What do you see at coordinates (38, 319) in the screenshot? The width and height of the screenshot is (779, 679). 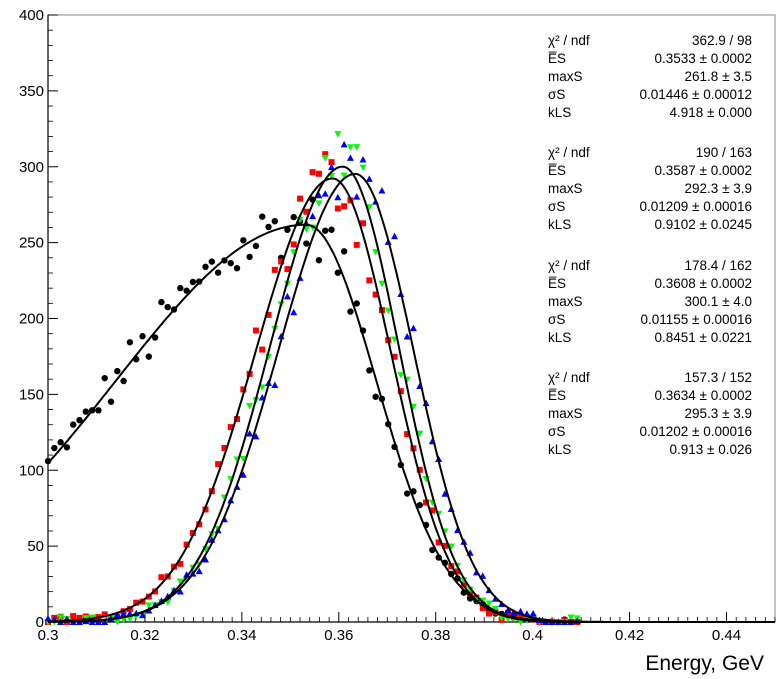 I see `y-axis: 0 50 100 150 200 250 300 350 400` at bounding box center [38, 319].